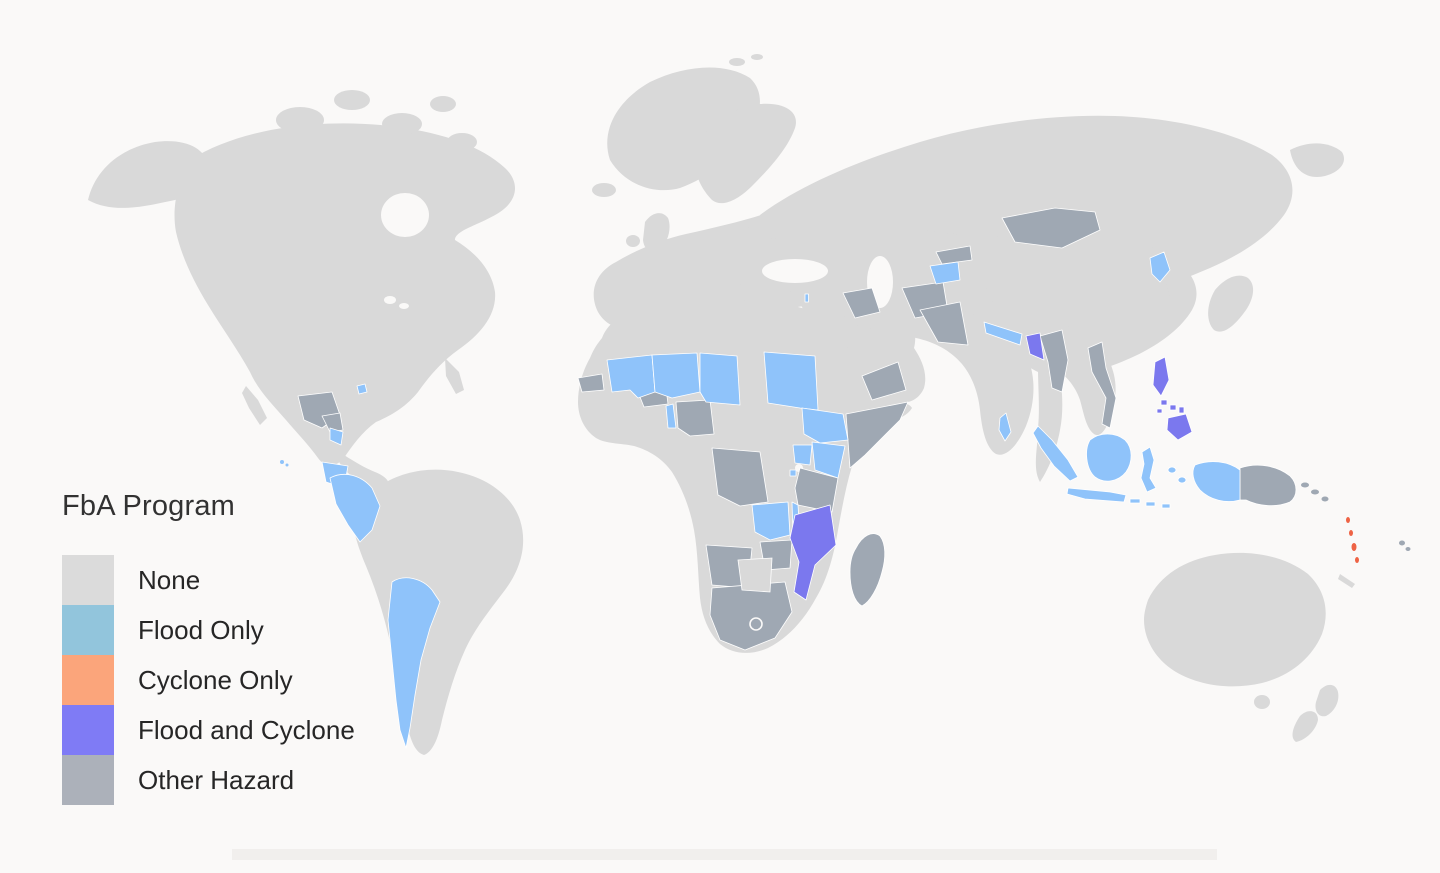 The width and height of the screenshot is (1440, 873). Describe the element at coordinates (169, 579) in the screenshot. I see `legend-label-none: None` at that location.